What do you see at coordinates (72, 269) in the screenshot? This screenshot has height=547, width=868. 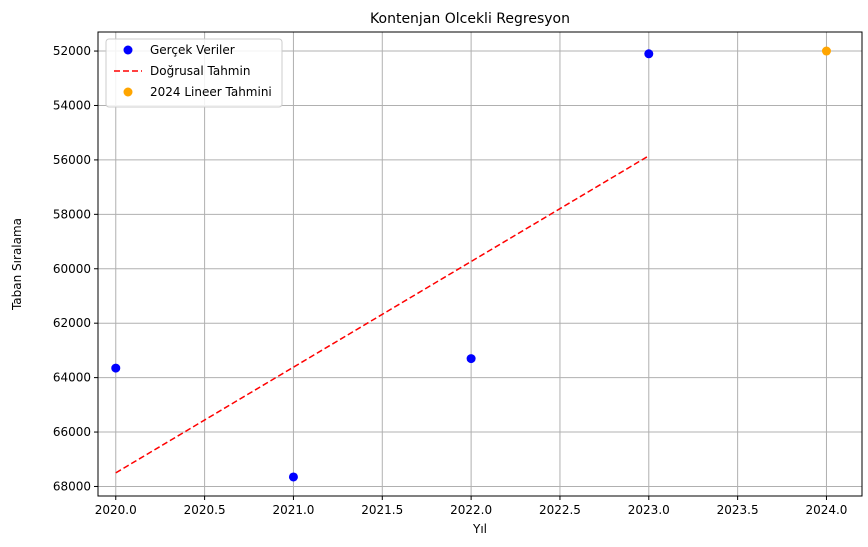 I see `y-tick-label: 60000` at bounding box center [72, 269].